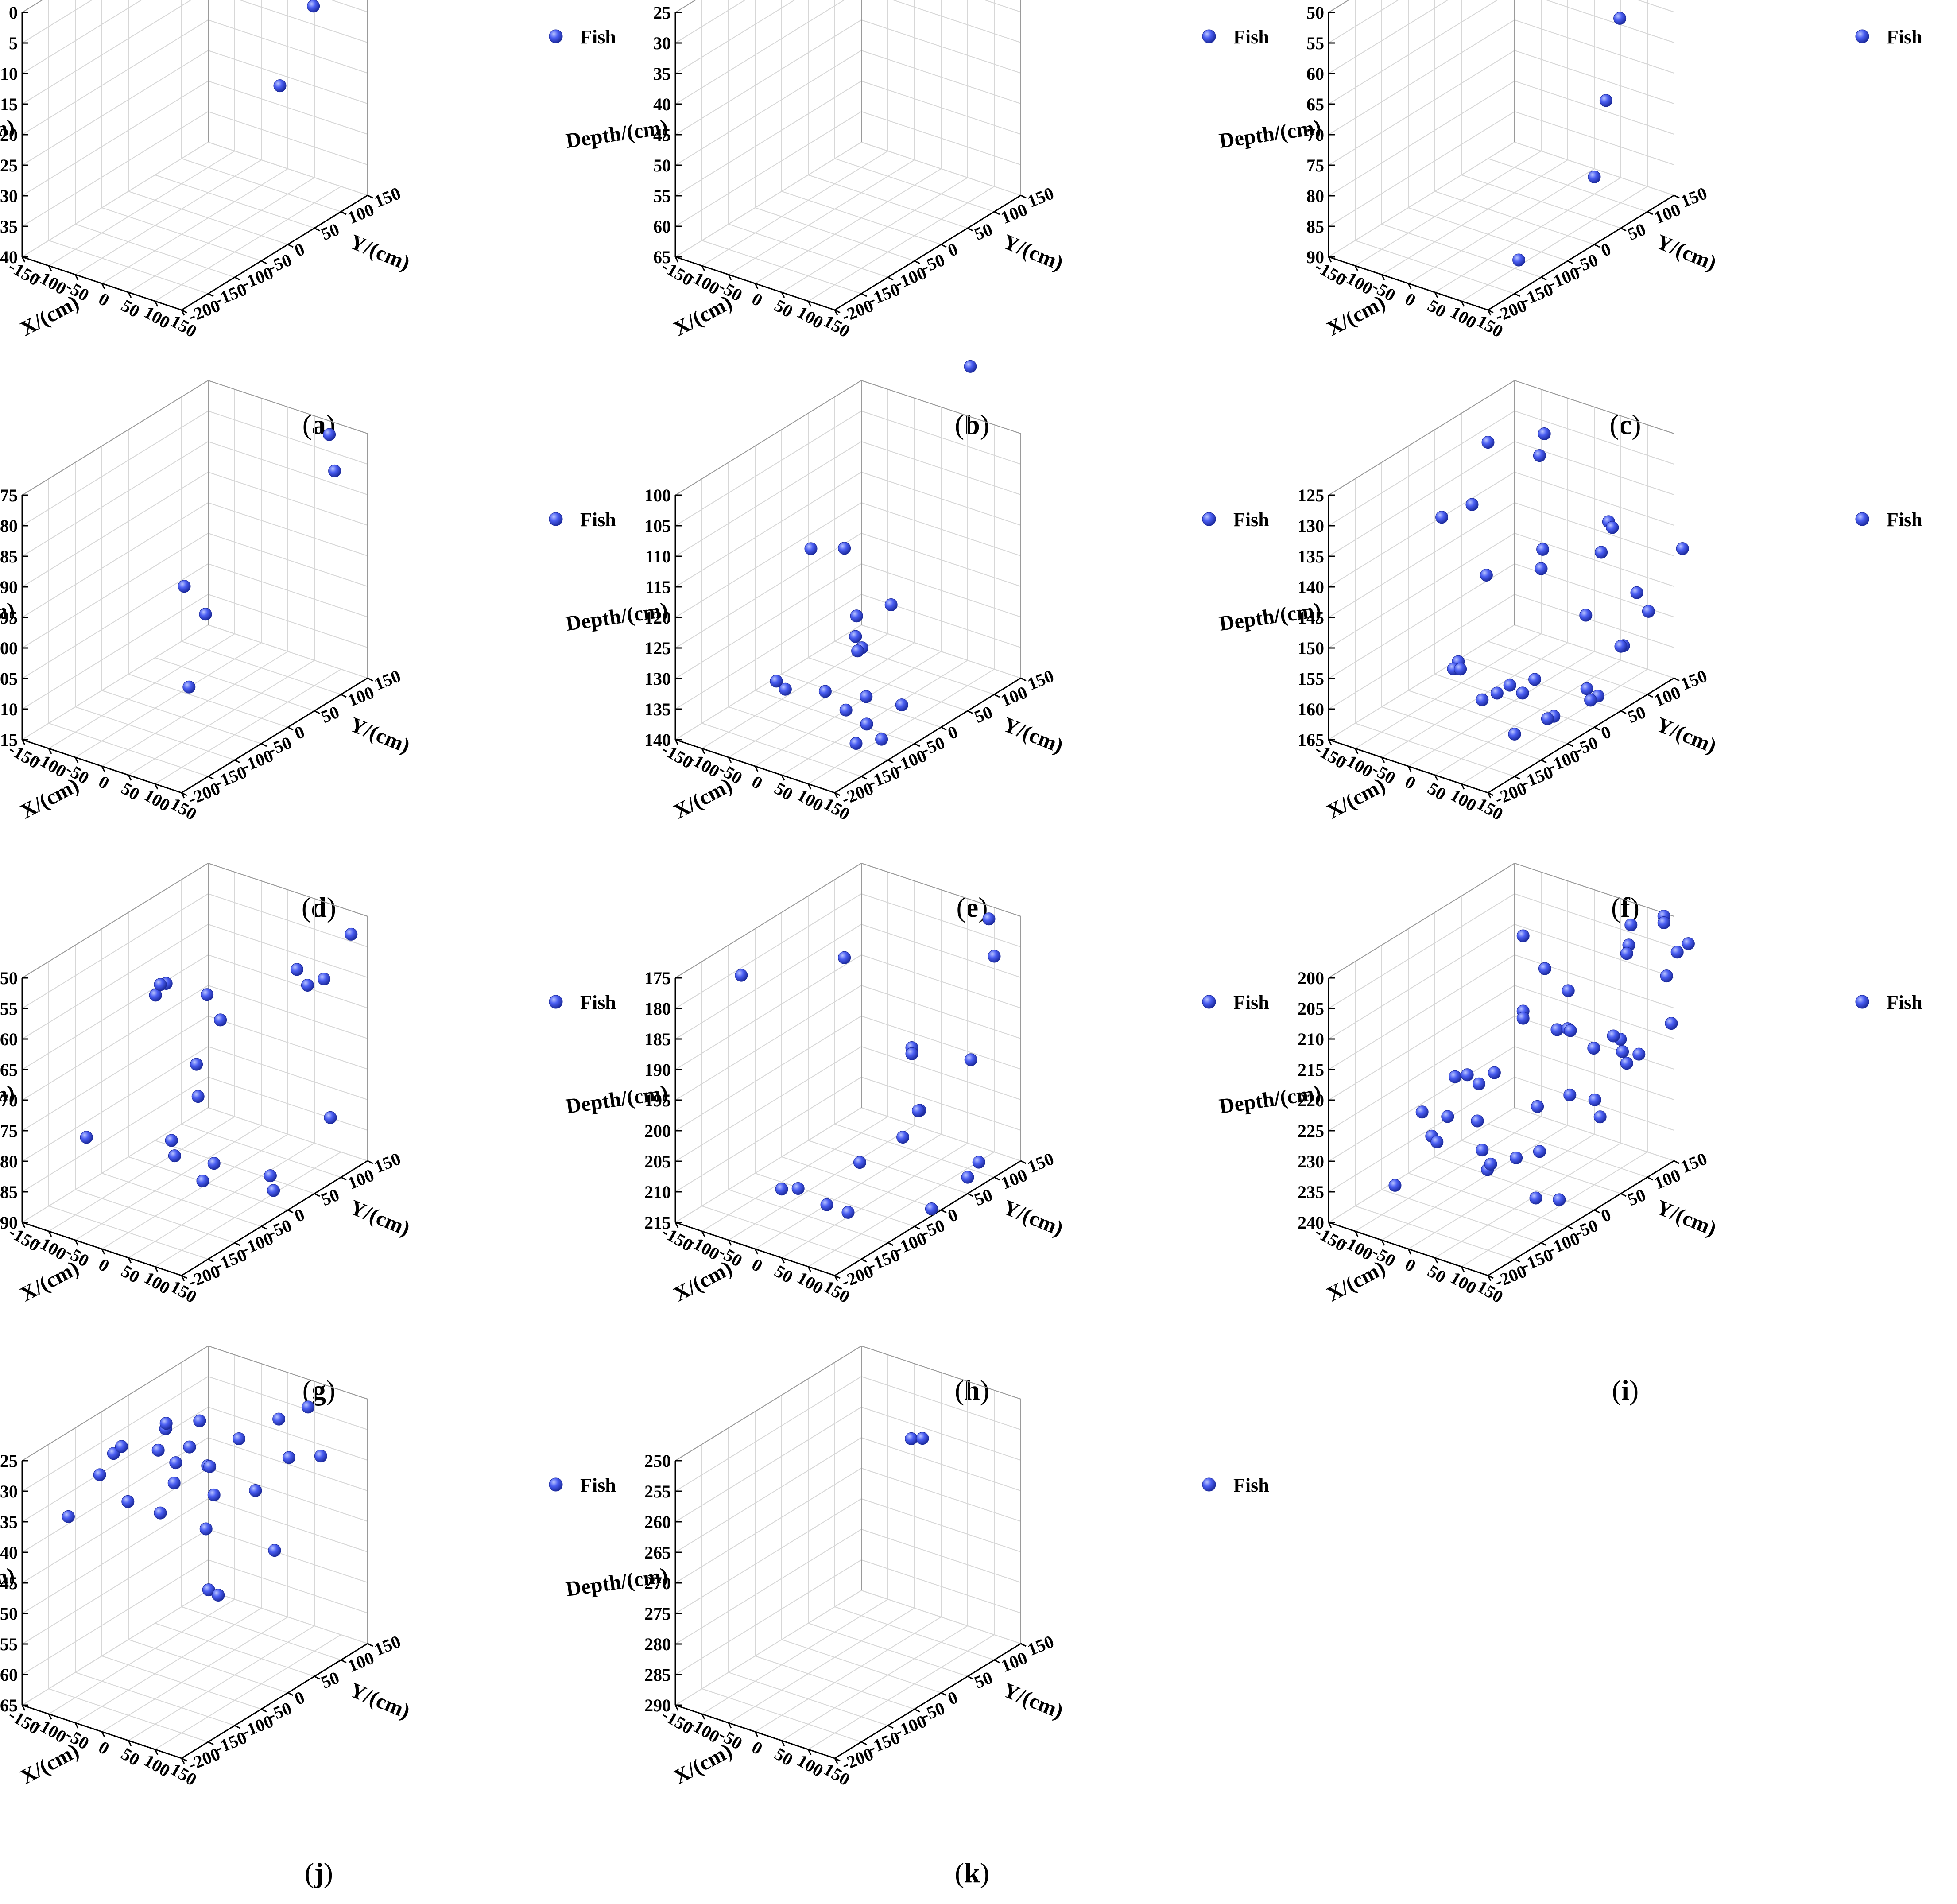  What do you see at coordinates (1686, 253) in the screenshot?
I see `y-axis-title: Y/(cm)` at bounding box center [1686, 253].